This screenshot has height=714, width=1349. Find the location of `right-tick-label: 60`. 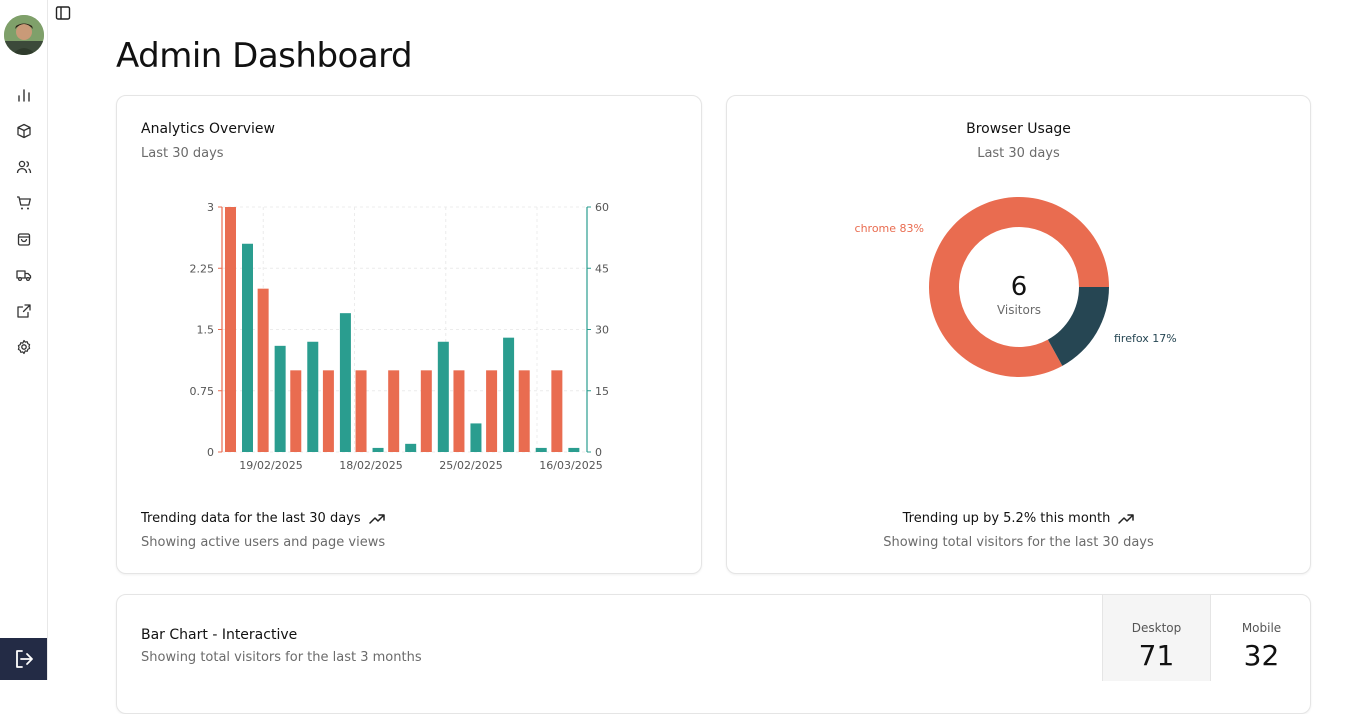

right-tick-label: 60 is located at coordinates (602, 207).